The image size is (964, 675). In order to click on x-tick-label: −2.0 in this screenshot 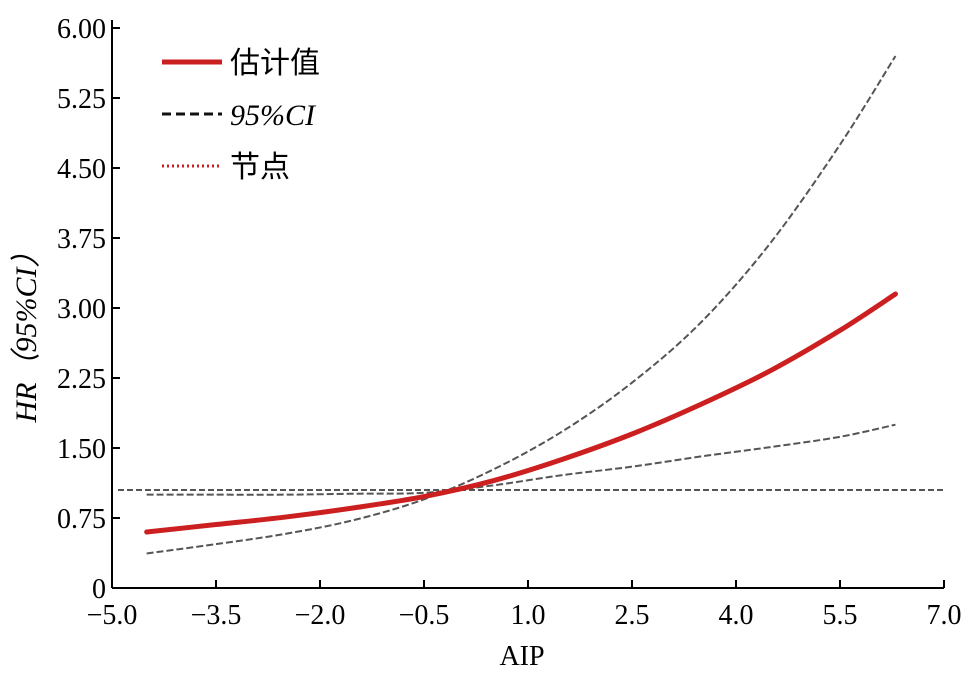, I will do `click(320, 615)`.